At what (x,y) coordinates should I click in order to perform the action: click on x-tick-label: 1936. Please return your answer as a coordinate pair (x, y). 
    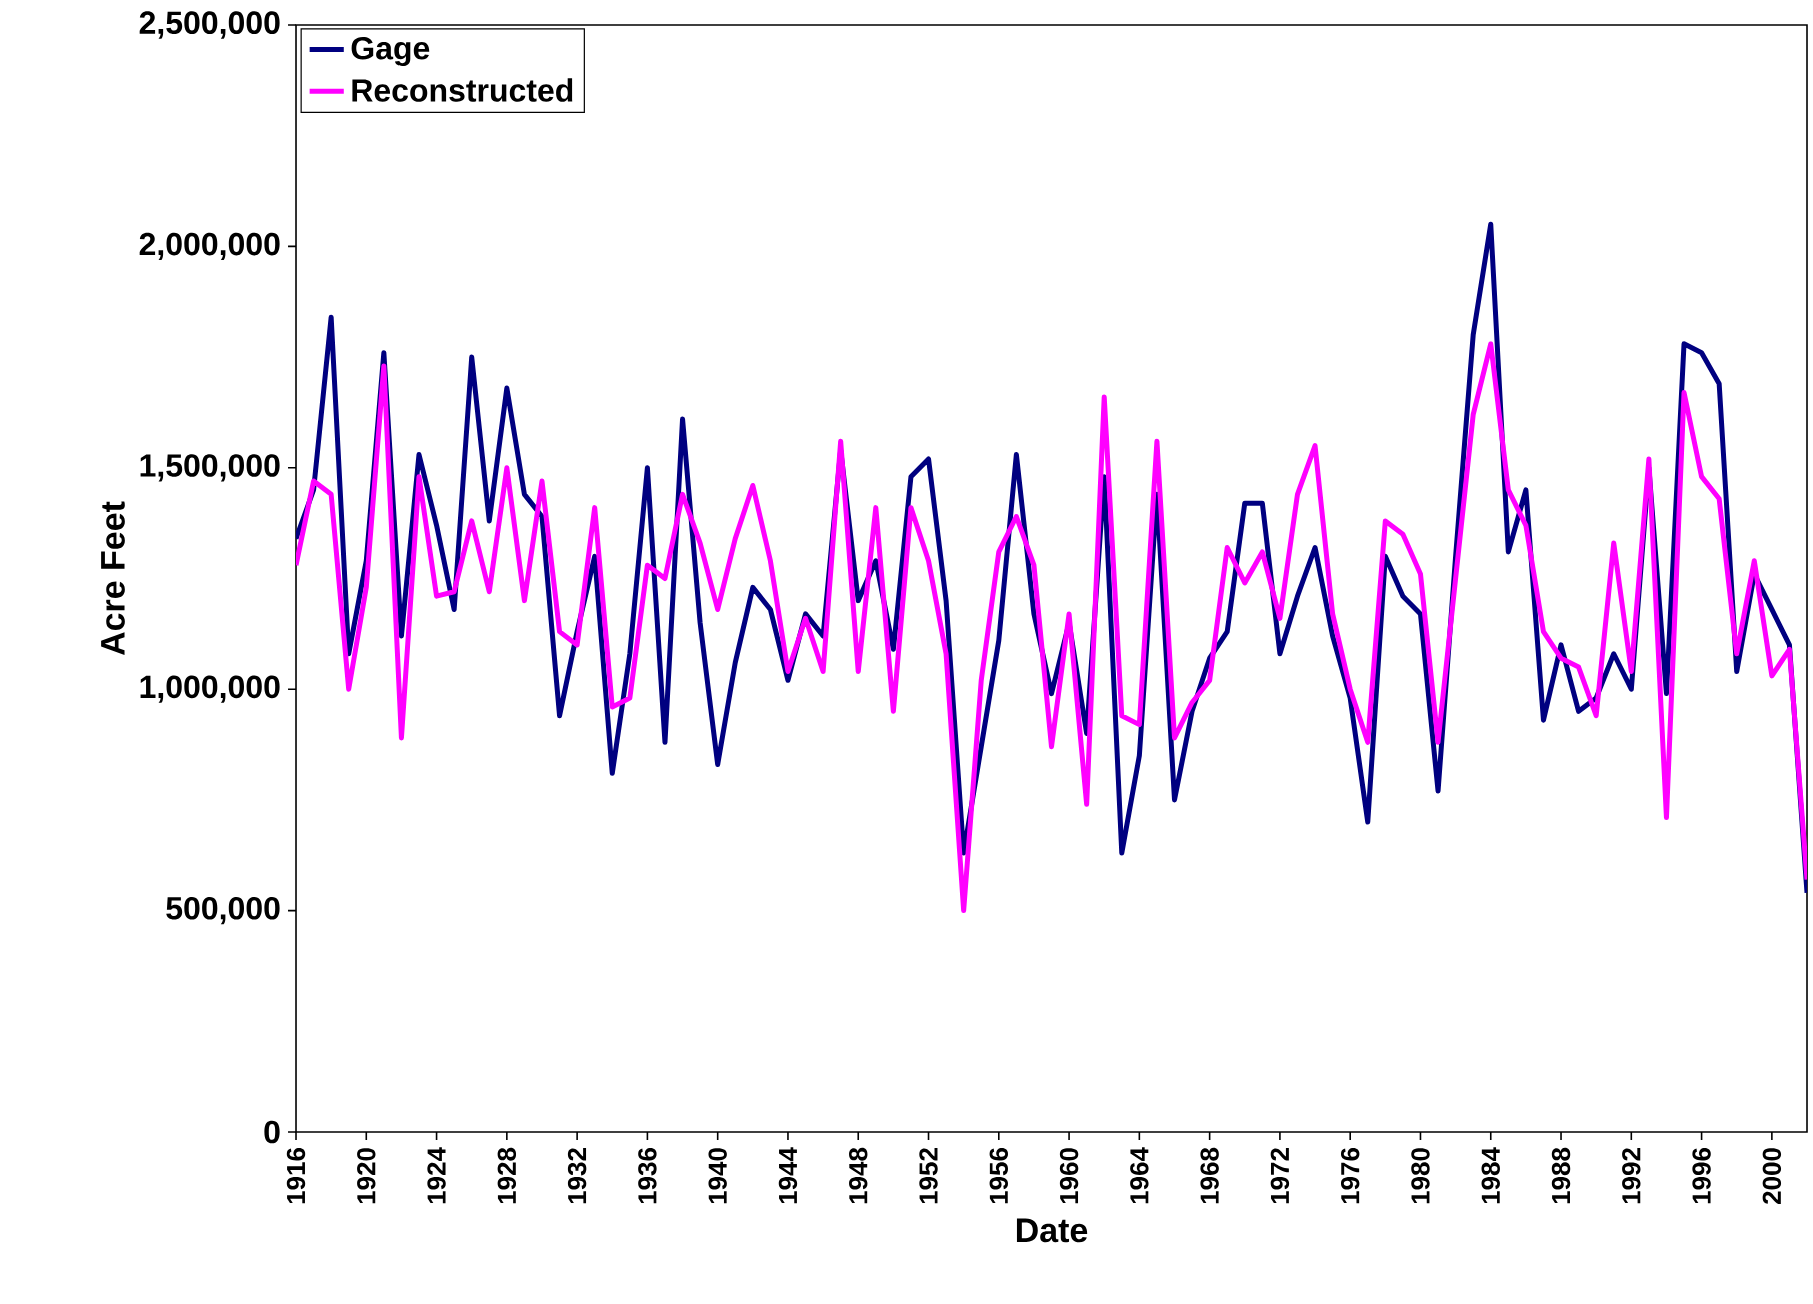
    Looking at the image, I should click on (647, 1176).